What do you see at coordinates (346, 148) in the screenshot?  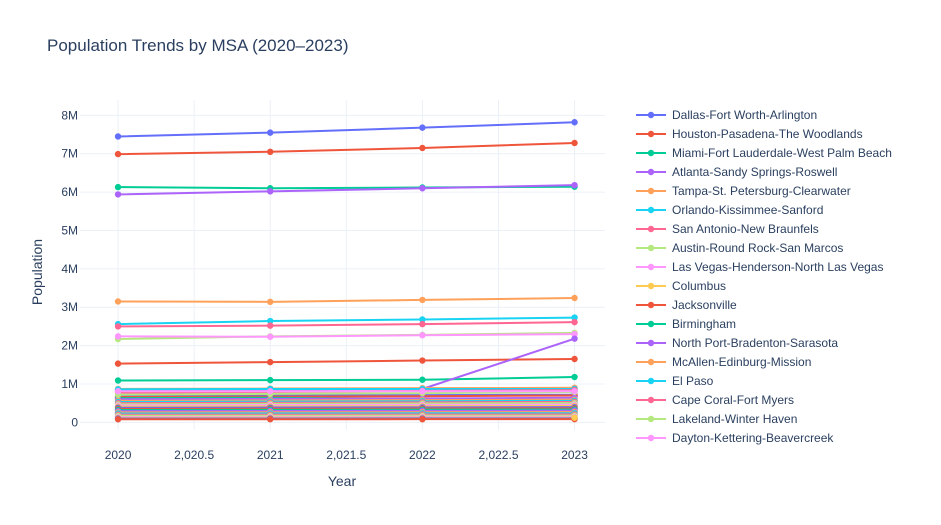 I see `series-houston-pasadena-the-woodlands-line` at bounding box center [346, 148].